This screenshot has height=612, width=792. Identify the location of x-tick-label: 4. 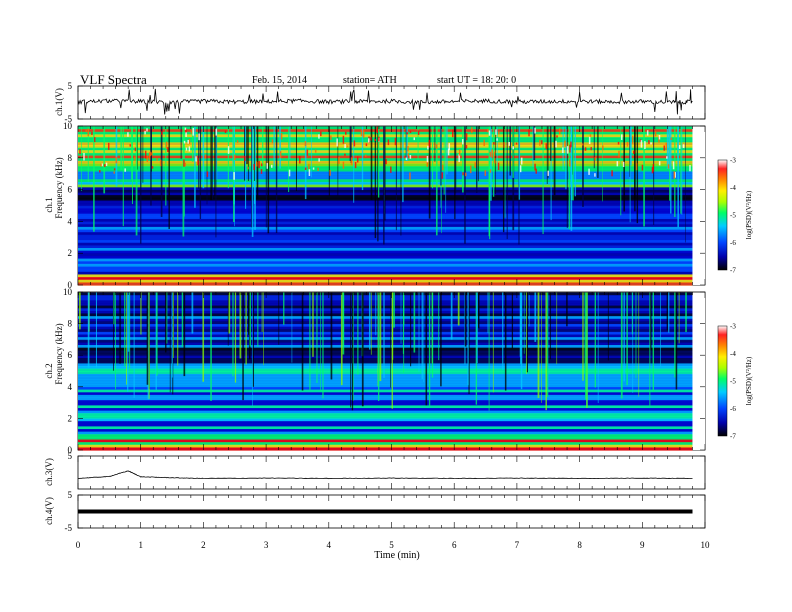
(329, 545).